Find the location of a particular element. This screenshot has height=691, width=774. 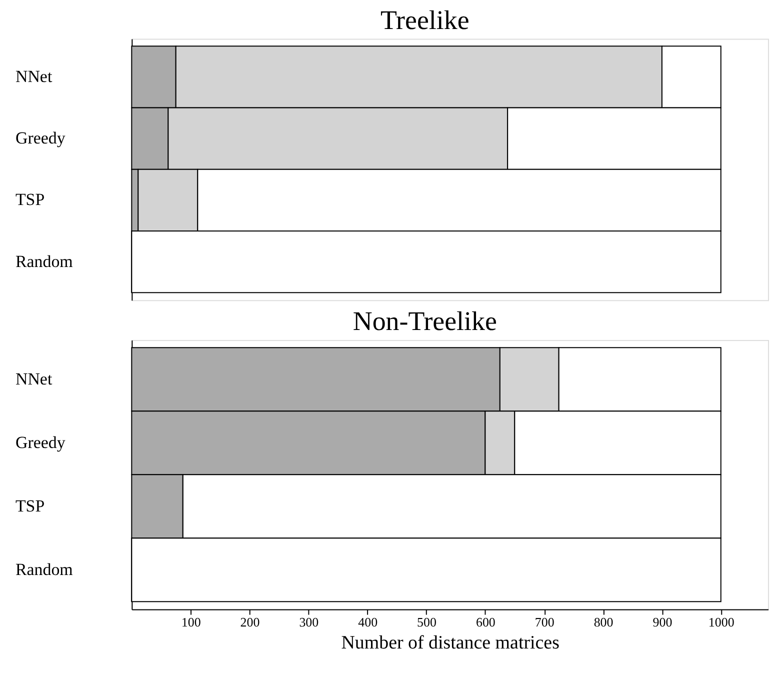

x-axis-title: Number of distance matrices is located at coordinates (450, 643).